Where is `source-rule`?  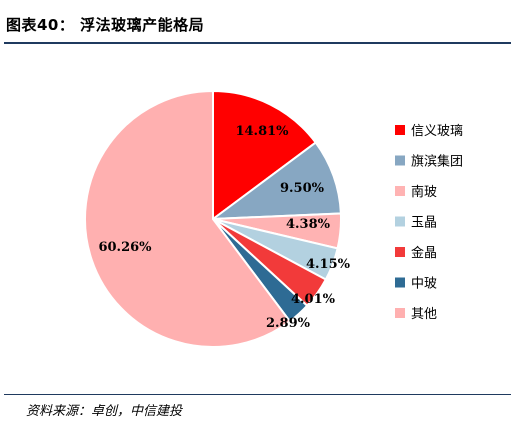 source-rule is located at coordinates (257, 394).